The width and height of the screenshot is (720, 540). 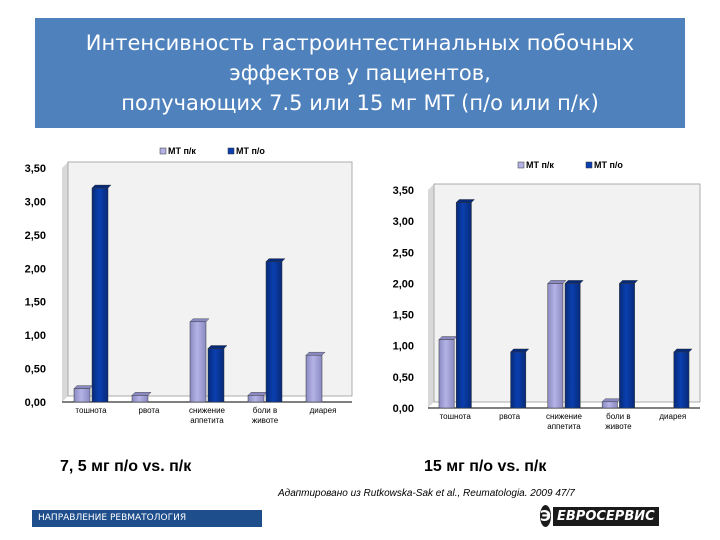 What do you see at coordinates (546, 516) in the screenshot?
I see `logo-mark: Э` at bounding box center [546, 516].